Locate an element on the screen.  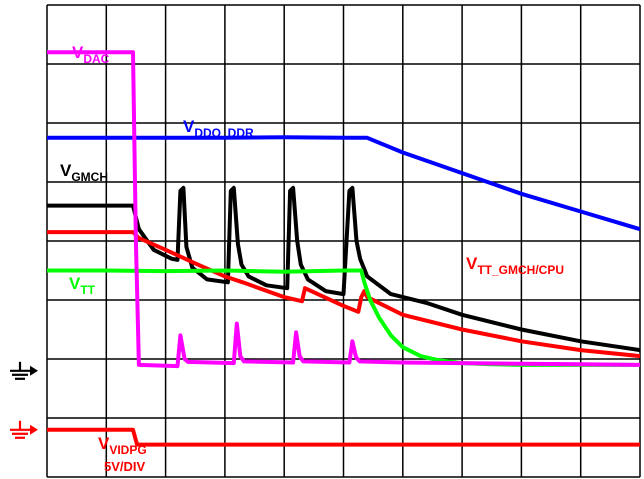
vidpg-label: VVIDPG is located at coordinates (122, 445).